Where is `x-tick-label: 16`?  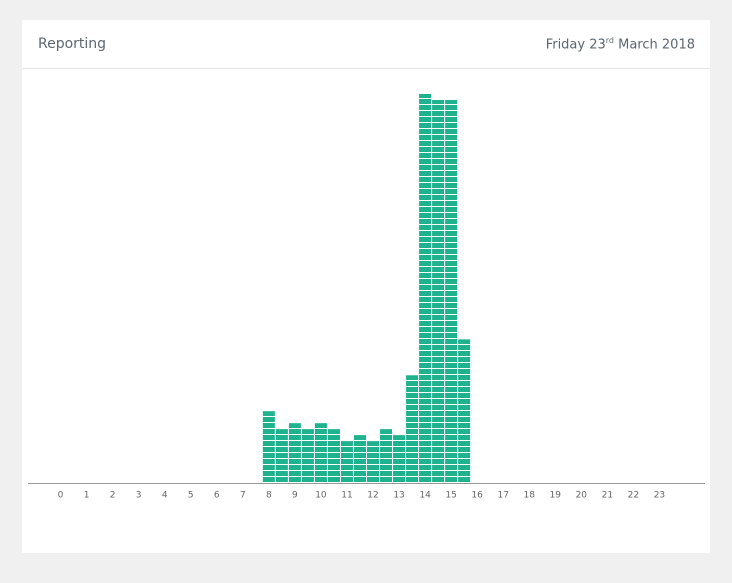 x-tick-label: 16 is located at coordinates (477, 496).